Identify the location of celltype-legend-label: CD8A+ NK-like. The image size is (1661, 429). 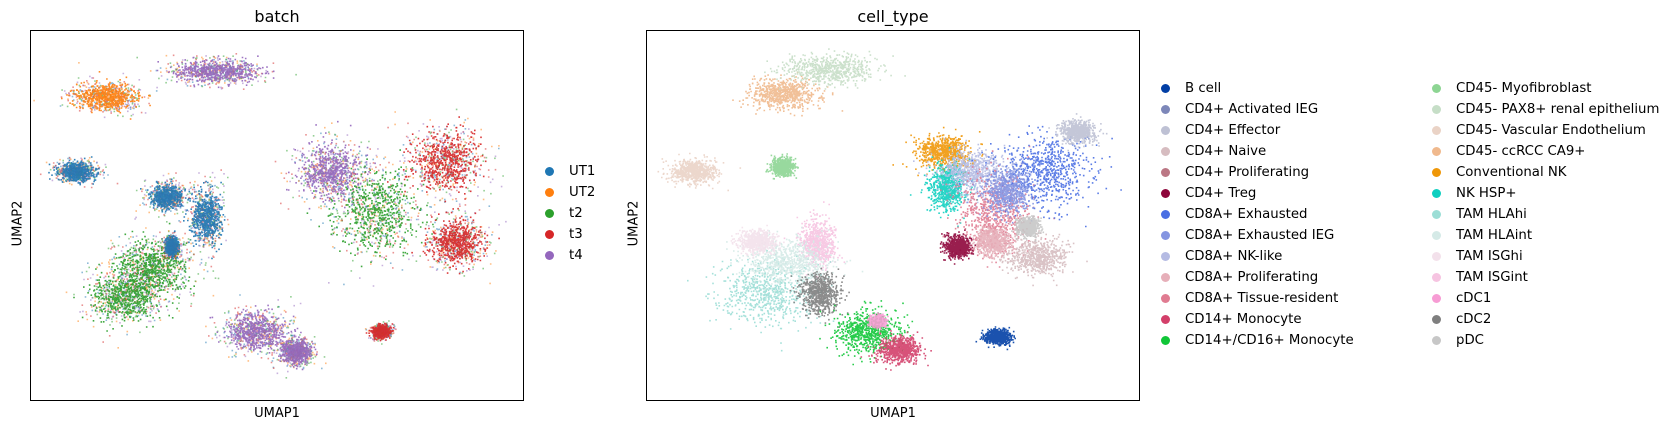
(1234, 256).